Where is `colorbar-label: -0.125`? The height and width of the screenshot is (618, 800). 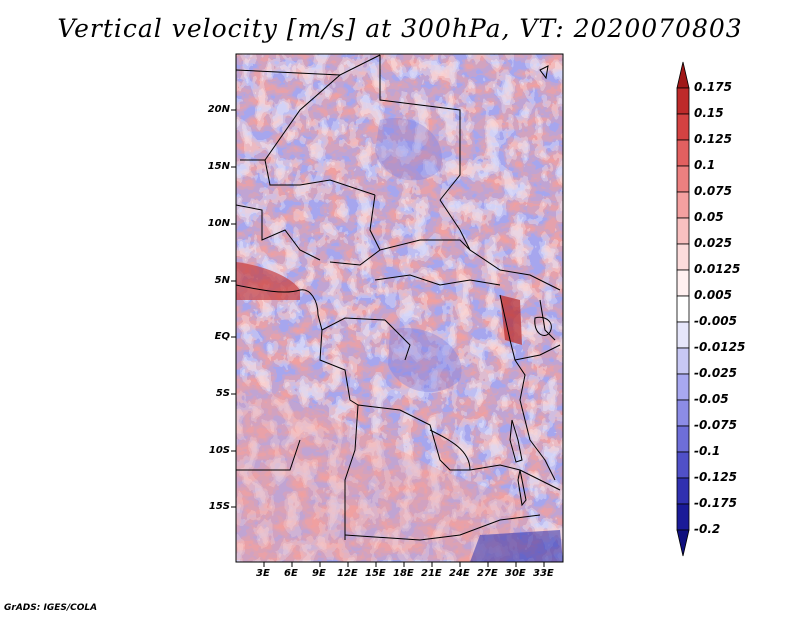
colorbar-label: -0.125 is located at coordinates (715, 477).